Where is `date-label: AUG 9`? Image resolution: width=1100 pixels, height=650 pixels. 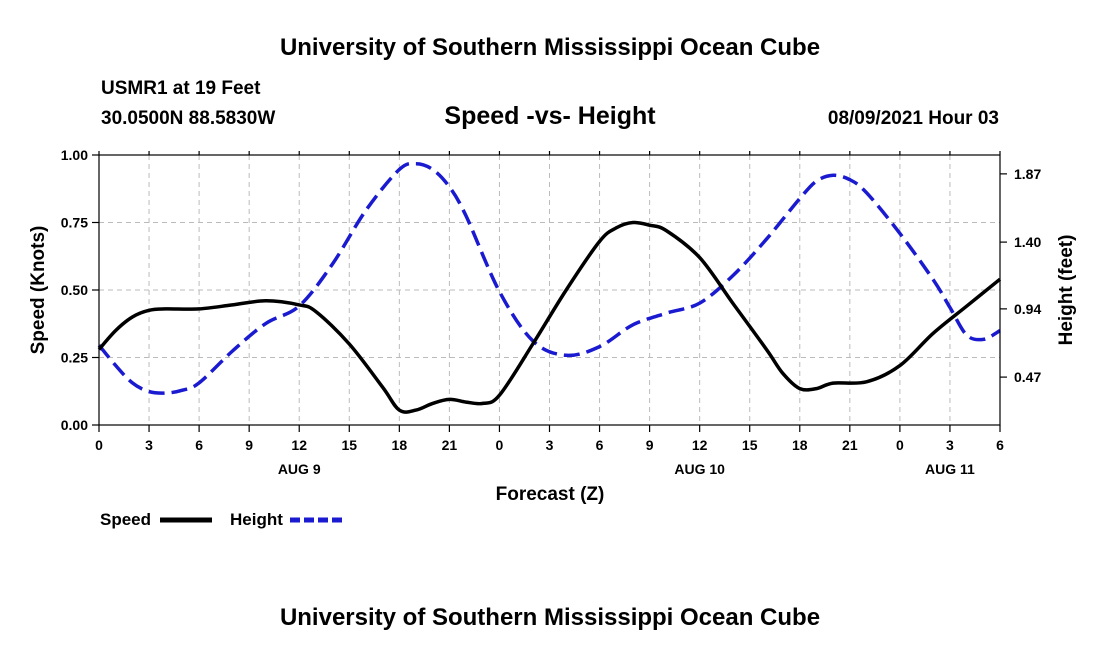
date-label: AUG 9 is located at coordinates (299, 469).